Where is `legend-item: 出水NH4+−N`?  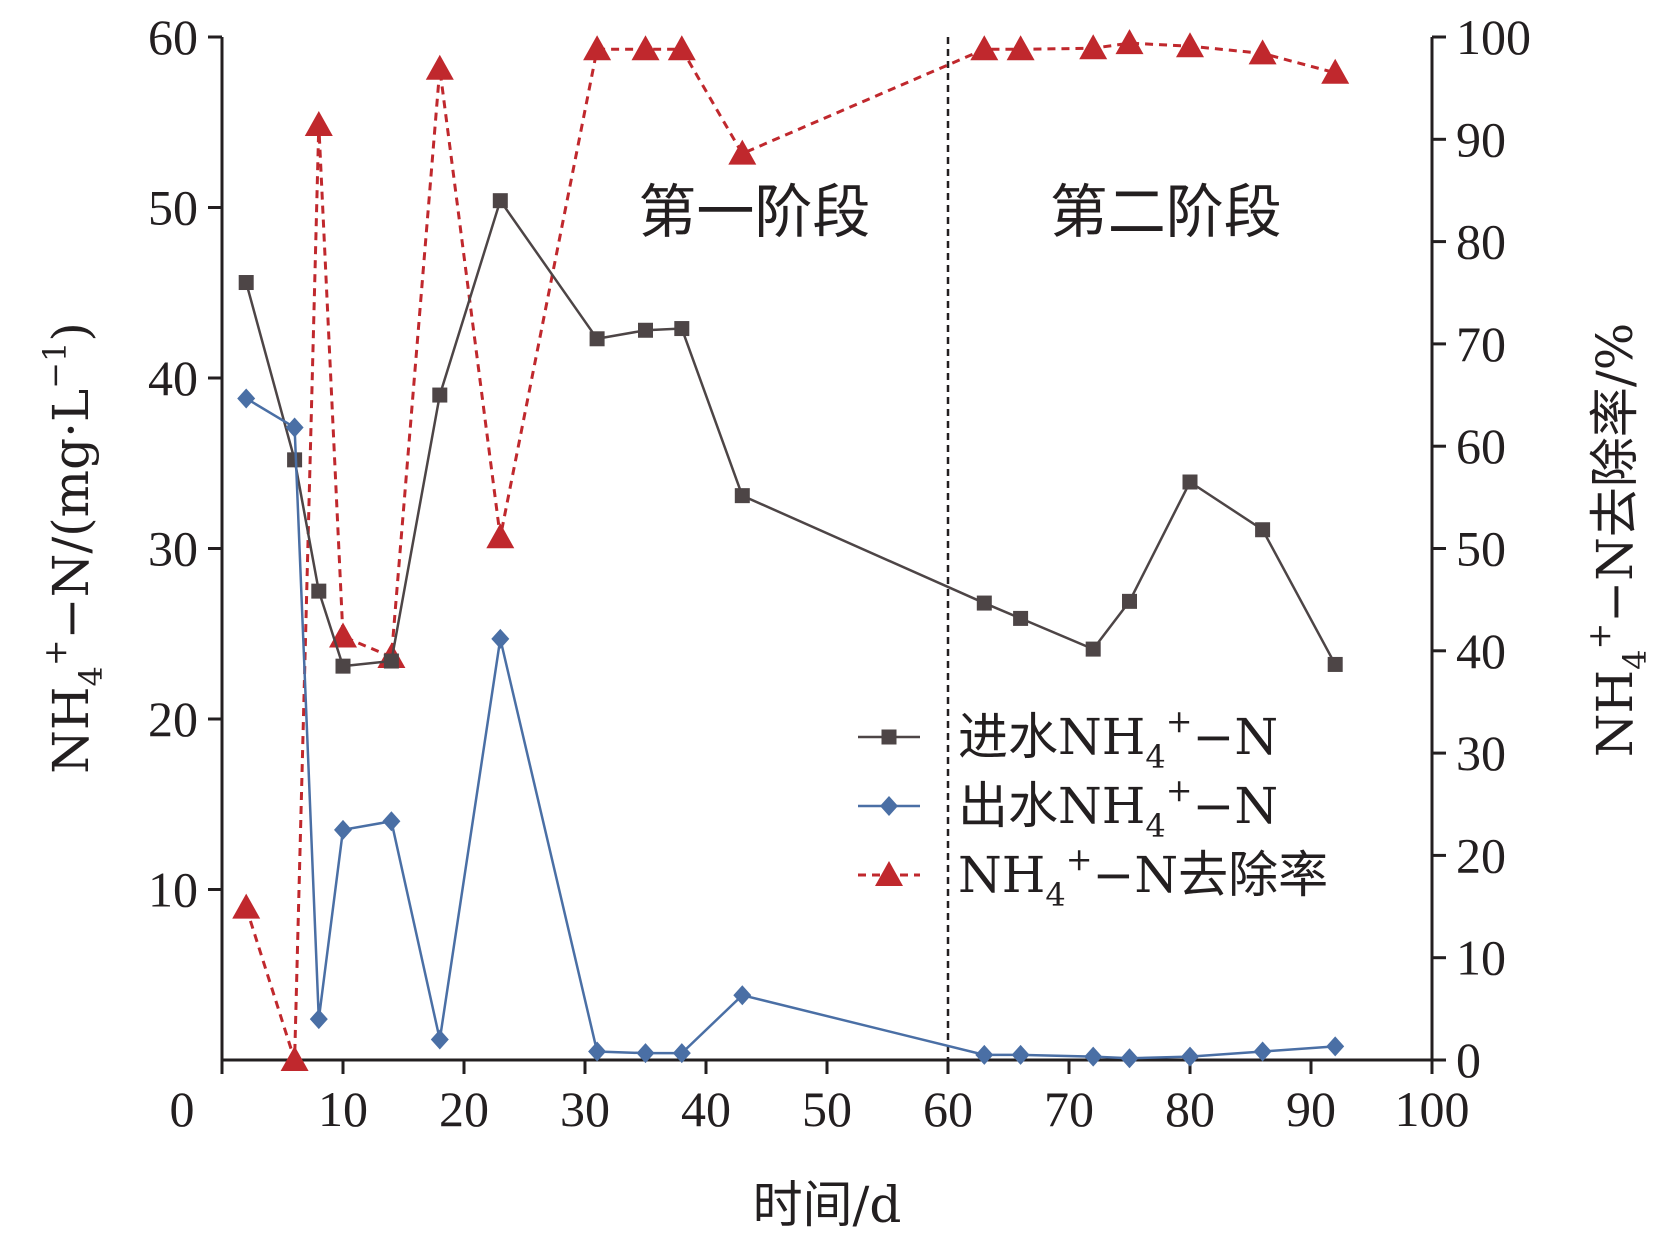
legend-item: 出水NH4+−N is located at coordinates (1068, 808).